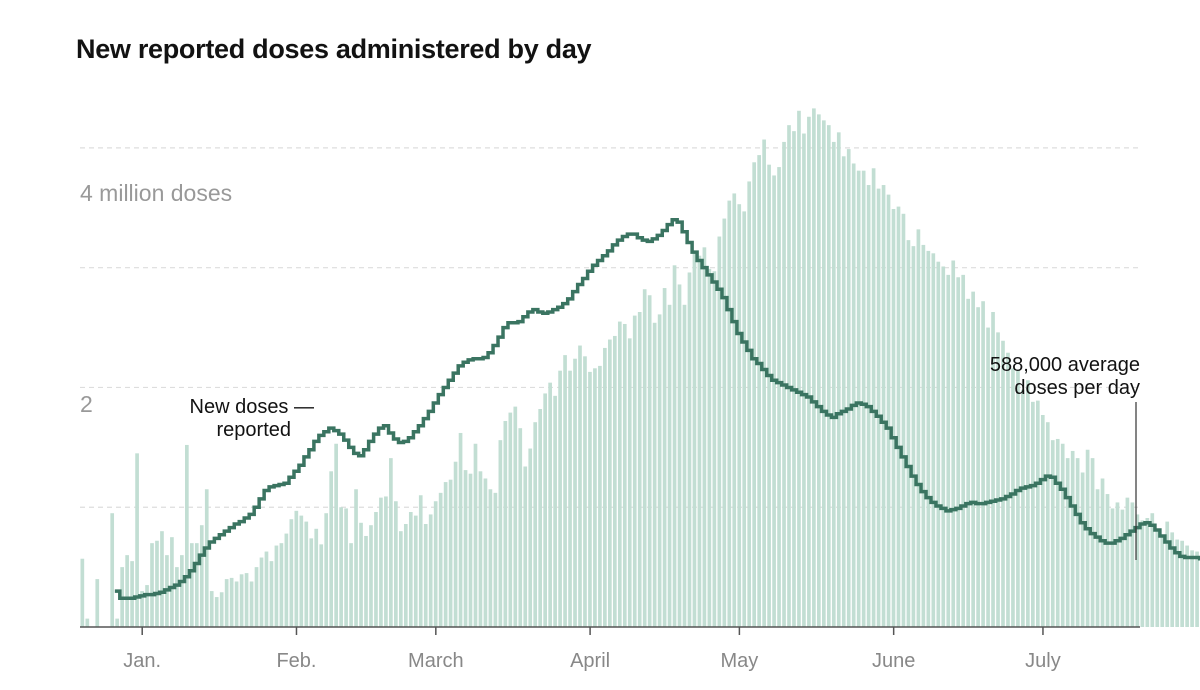 This screenshot has height=690, width=1200. What do you see at coordinates (156, 193) in the screenshot?
I see `y-tick-label-4: 4 million doses` at bounding box center [156, 193].